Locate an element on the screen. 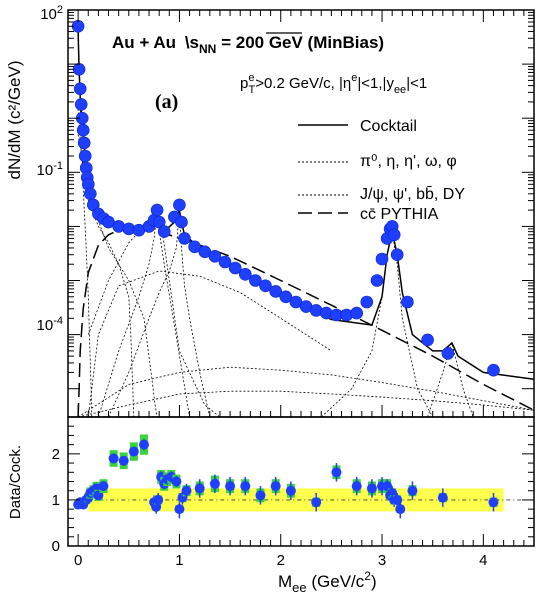 The width and height of the screenshot is (549, 600). legend-label-cocktail: Cocktail is located at coordinates (388, 126).